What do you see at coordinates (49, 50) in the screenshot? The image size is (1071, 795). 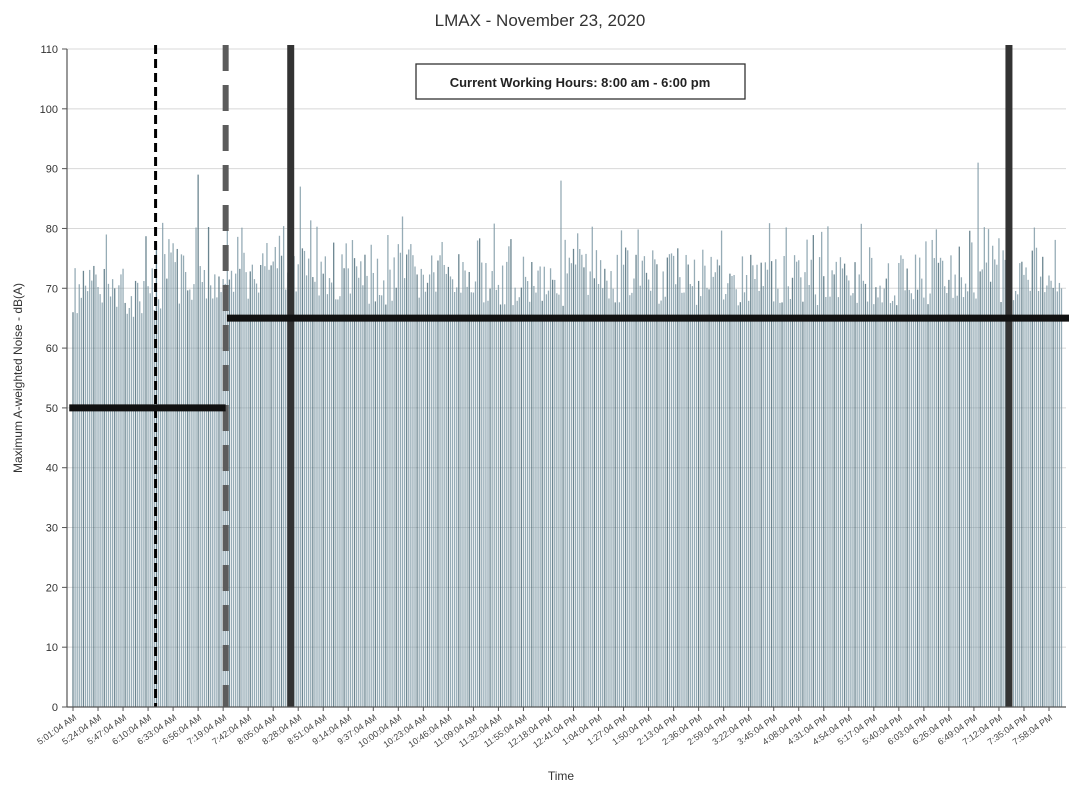 I see `y-tick-label: 110` at bounding box center [49, 50].